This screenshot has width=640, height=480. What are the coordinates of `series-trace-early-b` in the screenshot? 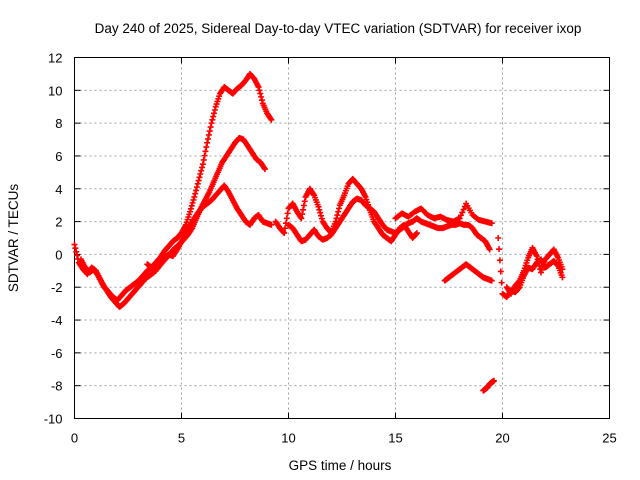 It's located at (172, 222).